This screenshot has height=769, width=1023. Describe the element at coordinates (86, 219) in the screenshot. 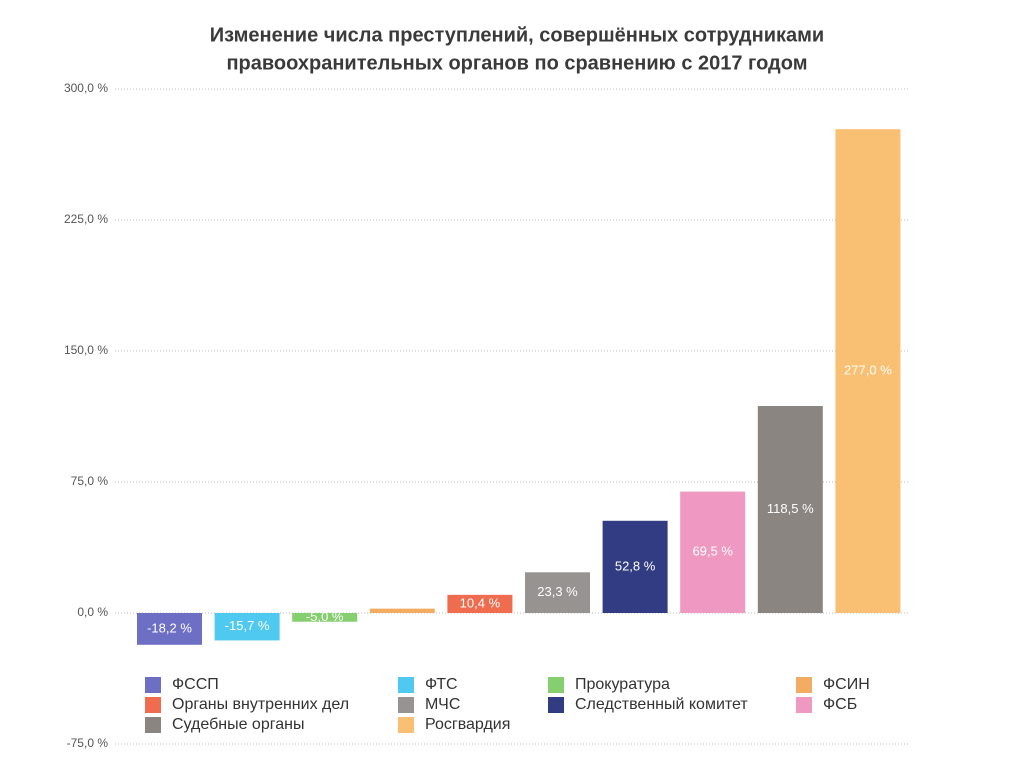

I see `y-tick-label: 225,0 %` at that location.